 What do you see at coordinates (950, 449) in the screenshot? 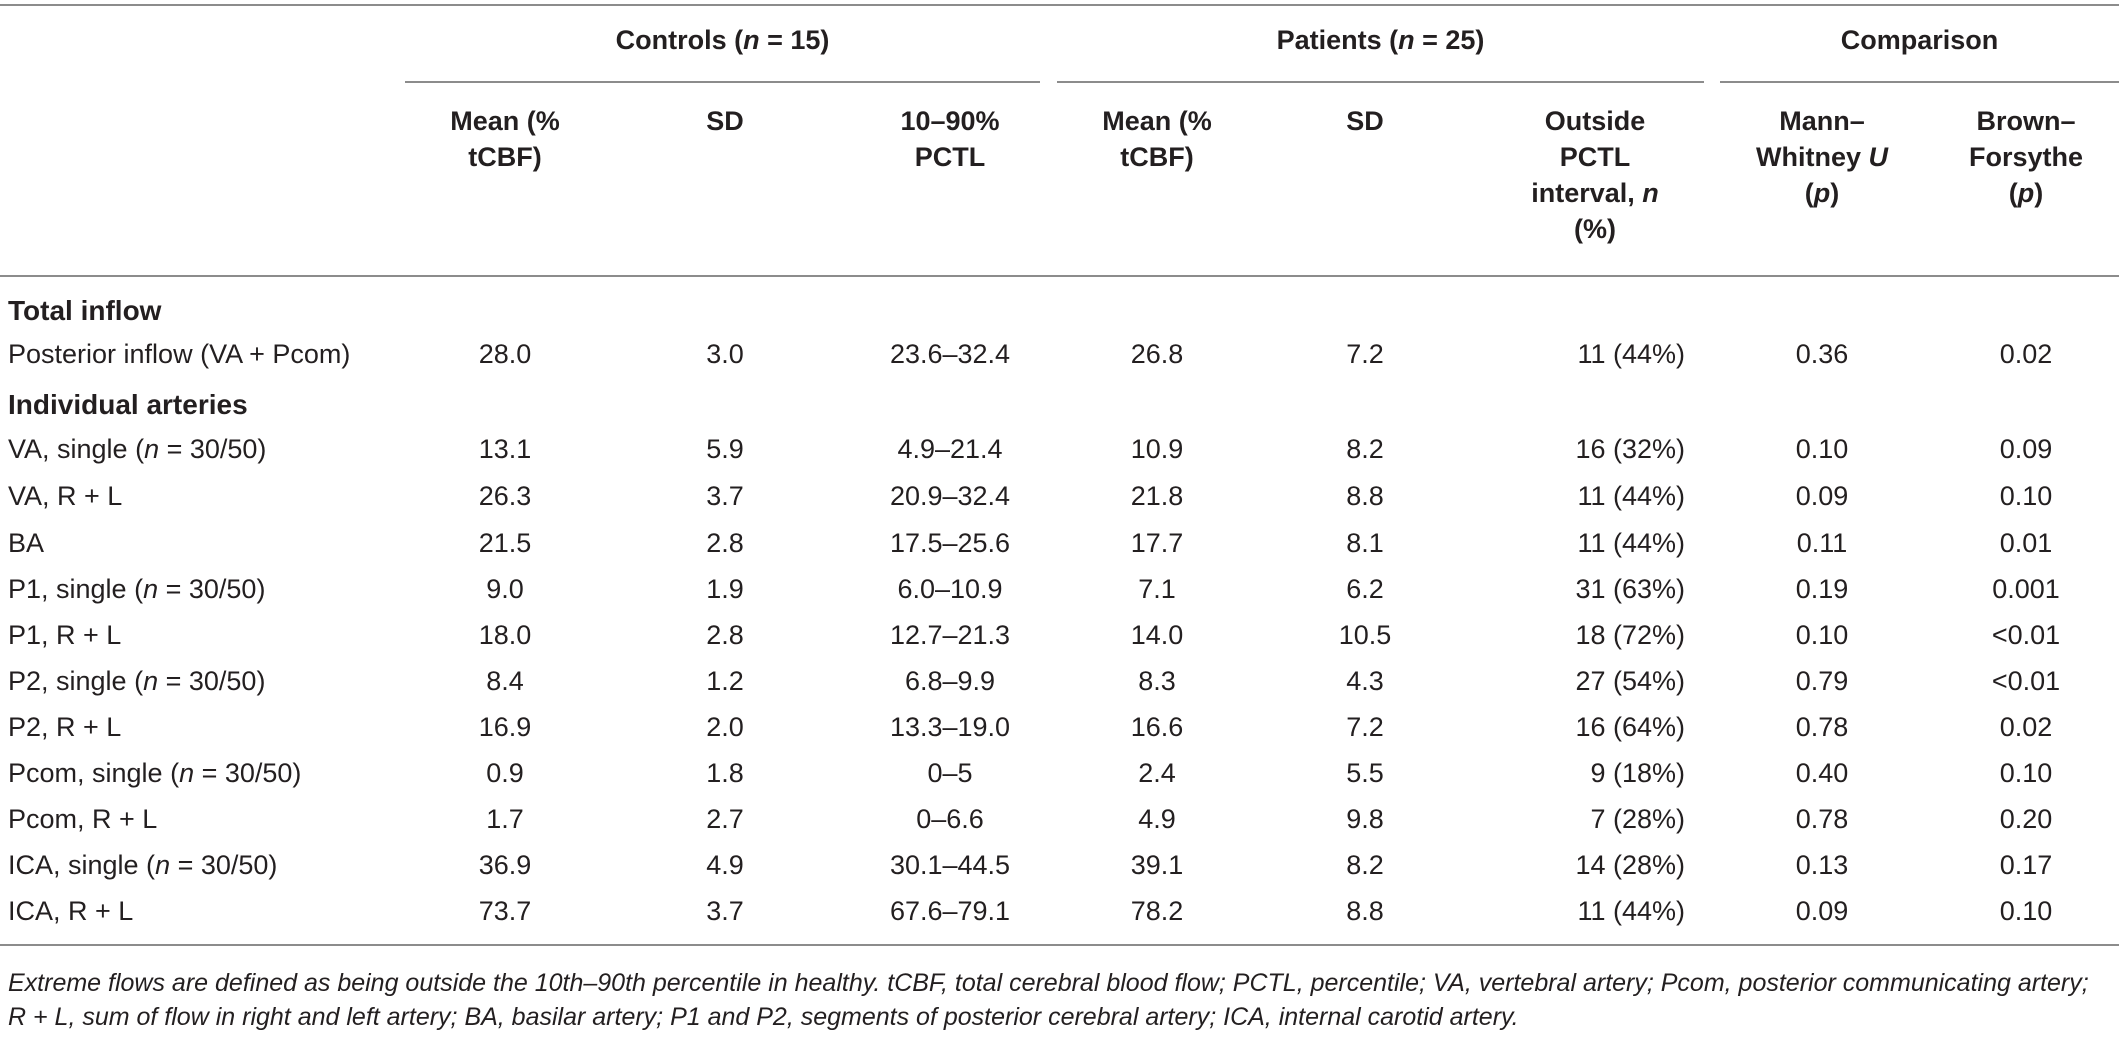
I see `cell-c-pctl: 4.9–21.4` at bounding box center [950, 449].